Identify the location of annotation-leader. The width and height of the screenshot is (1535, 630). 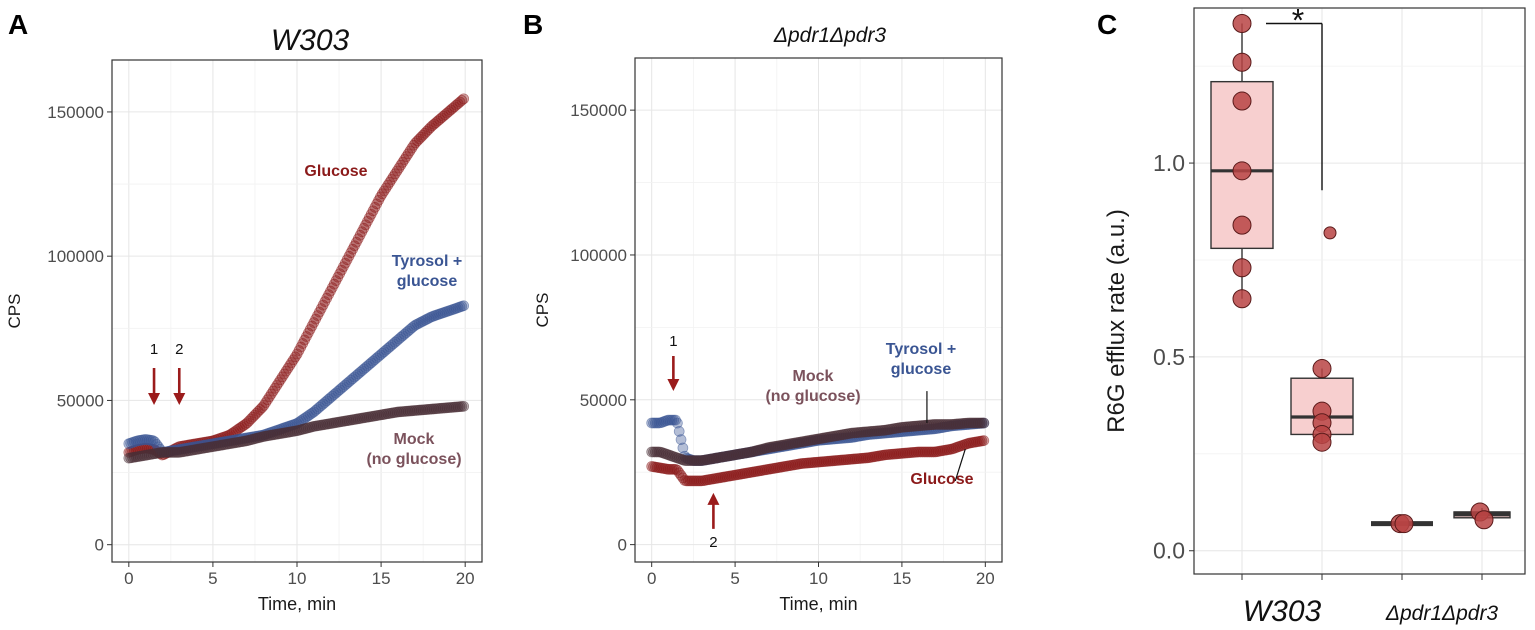
(960, 465).